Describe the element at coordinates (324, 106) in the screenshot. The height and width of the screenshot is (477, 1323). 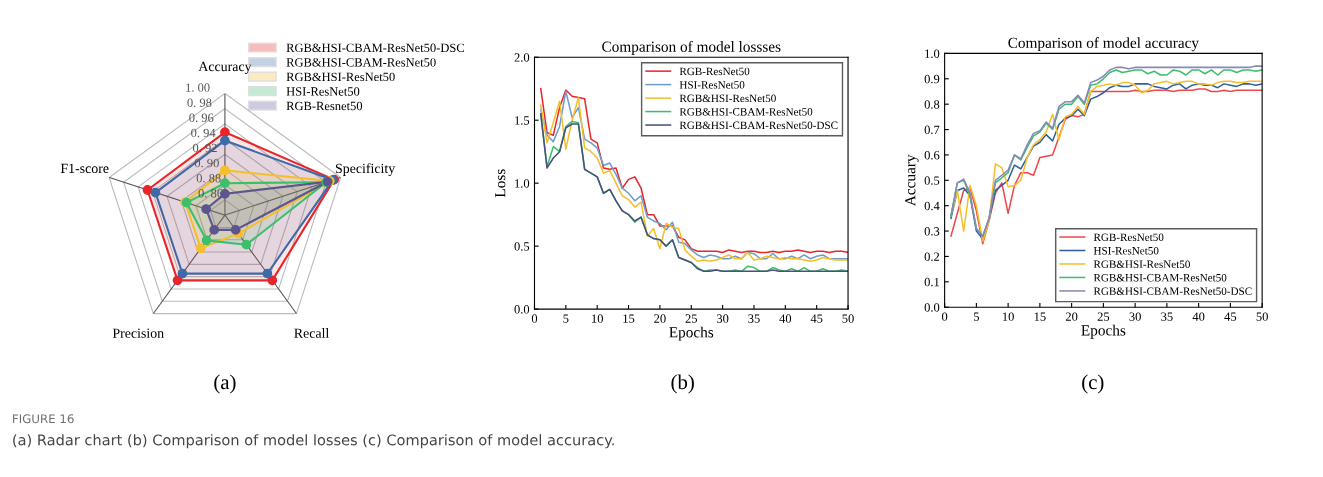
I see `legend-label: RGB-Resnet50` at that location.